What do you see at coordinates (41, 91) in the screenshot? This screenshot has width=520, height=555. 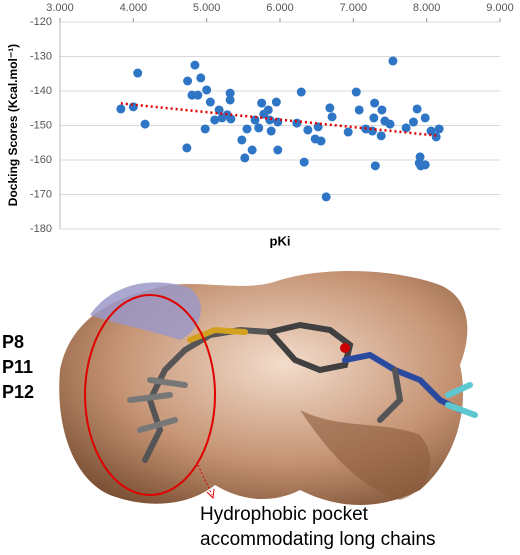 I see `y-tick-label: -140` at bounding box center [41, 91].